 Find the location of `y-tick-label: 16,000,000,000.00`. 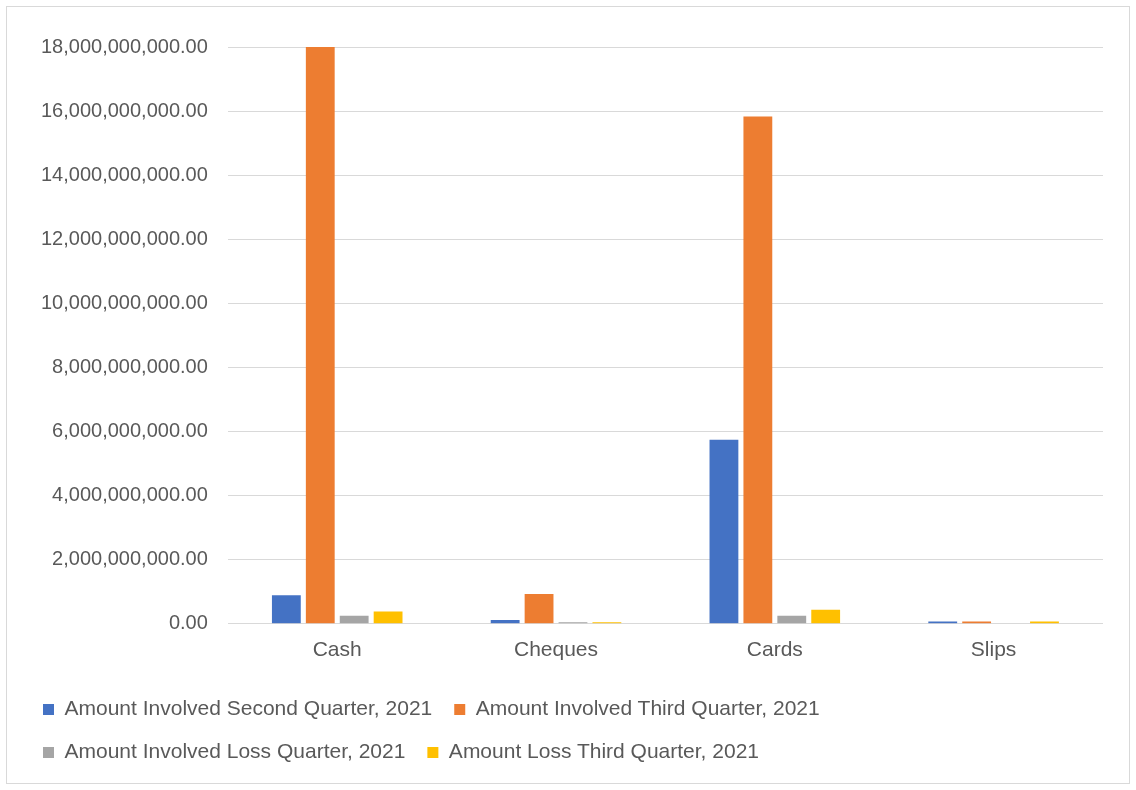

y-tick-label: 16,000,000,000.00 is located at coordinates (124, 109).